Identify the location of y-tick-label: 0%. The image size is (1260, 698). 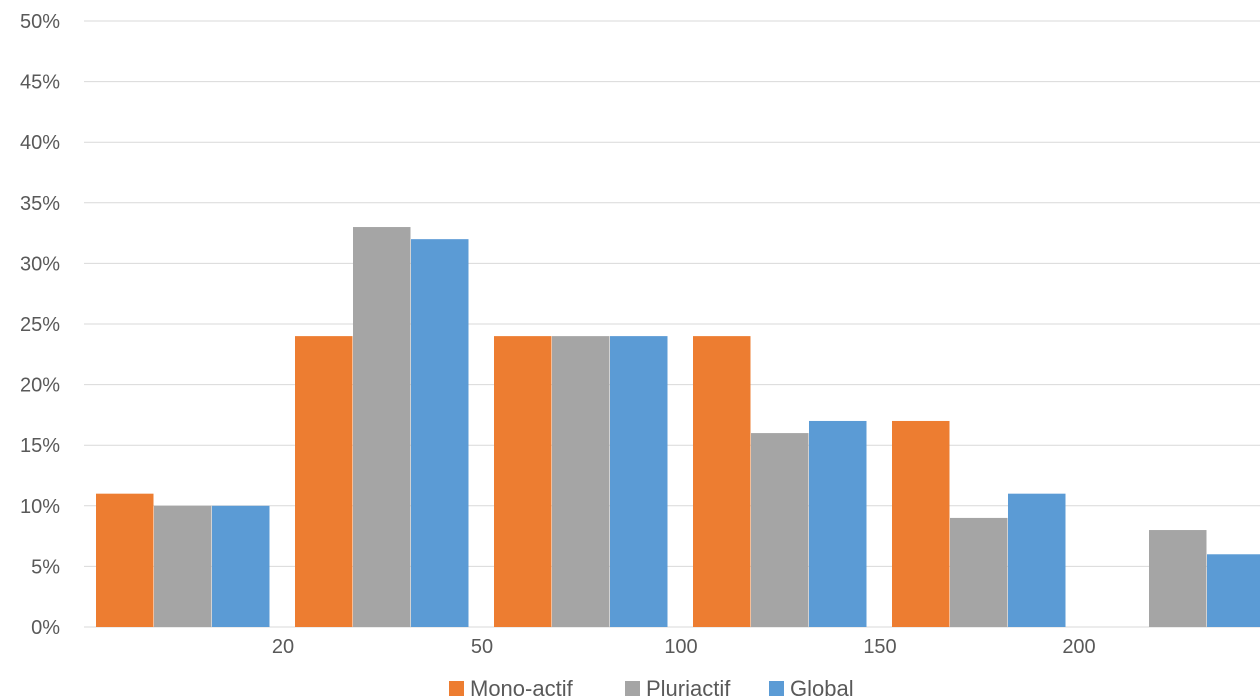
(45, 628).